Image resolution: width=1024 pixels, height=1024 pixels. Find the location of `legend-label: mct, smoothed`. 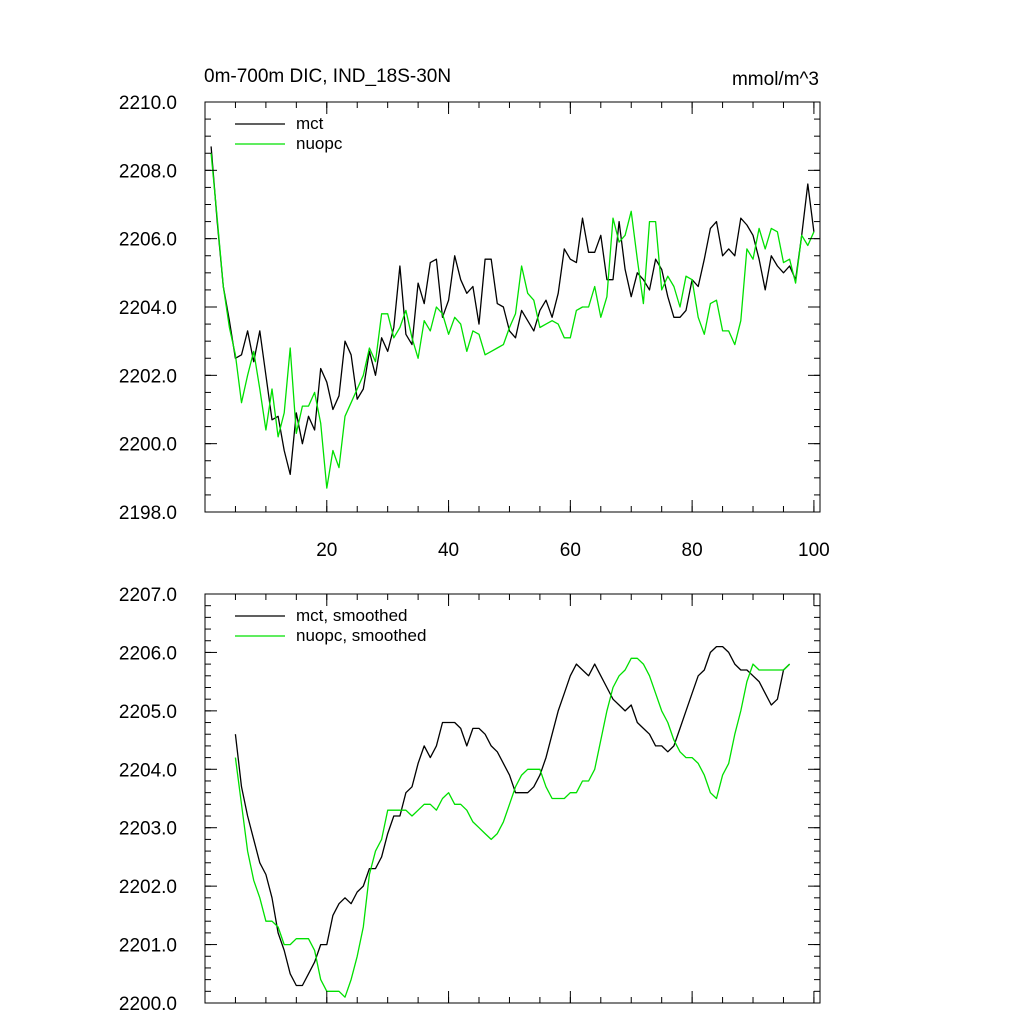

legend-label: mct, smoothed is located at coordinates (352, 615).